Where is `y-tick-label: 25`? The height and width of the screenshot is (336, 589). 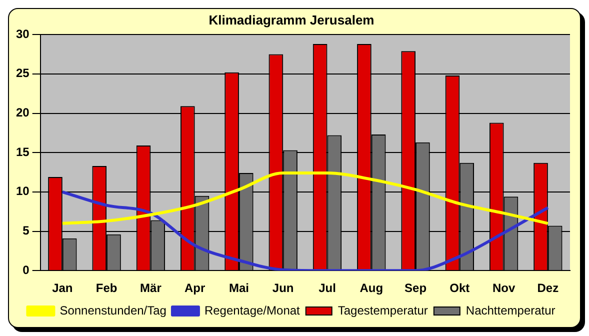 y-tick-label: 25 is located at coordinates (23, 73).